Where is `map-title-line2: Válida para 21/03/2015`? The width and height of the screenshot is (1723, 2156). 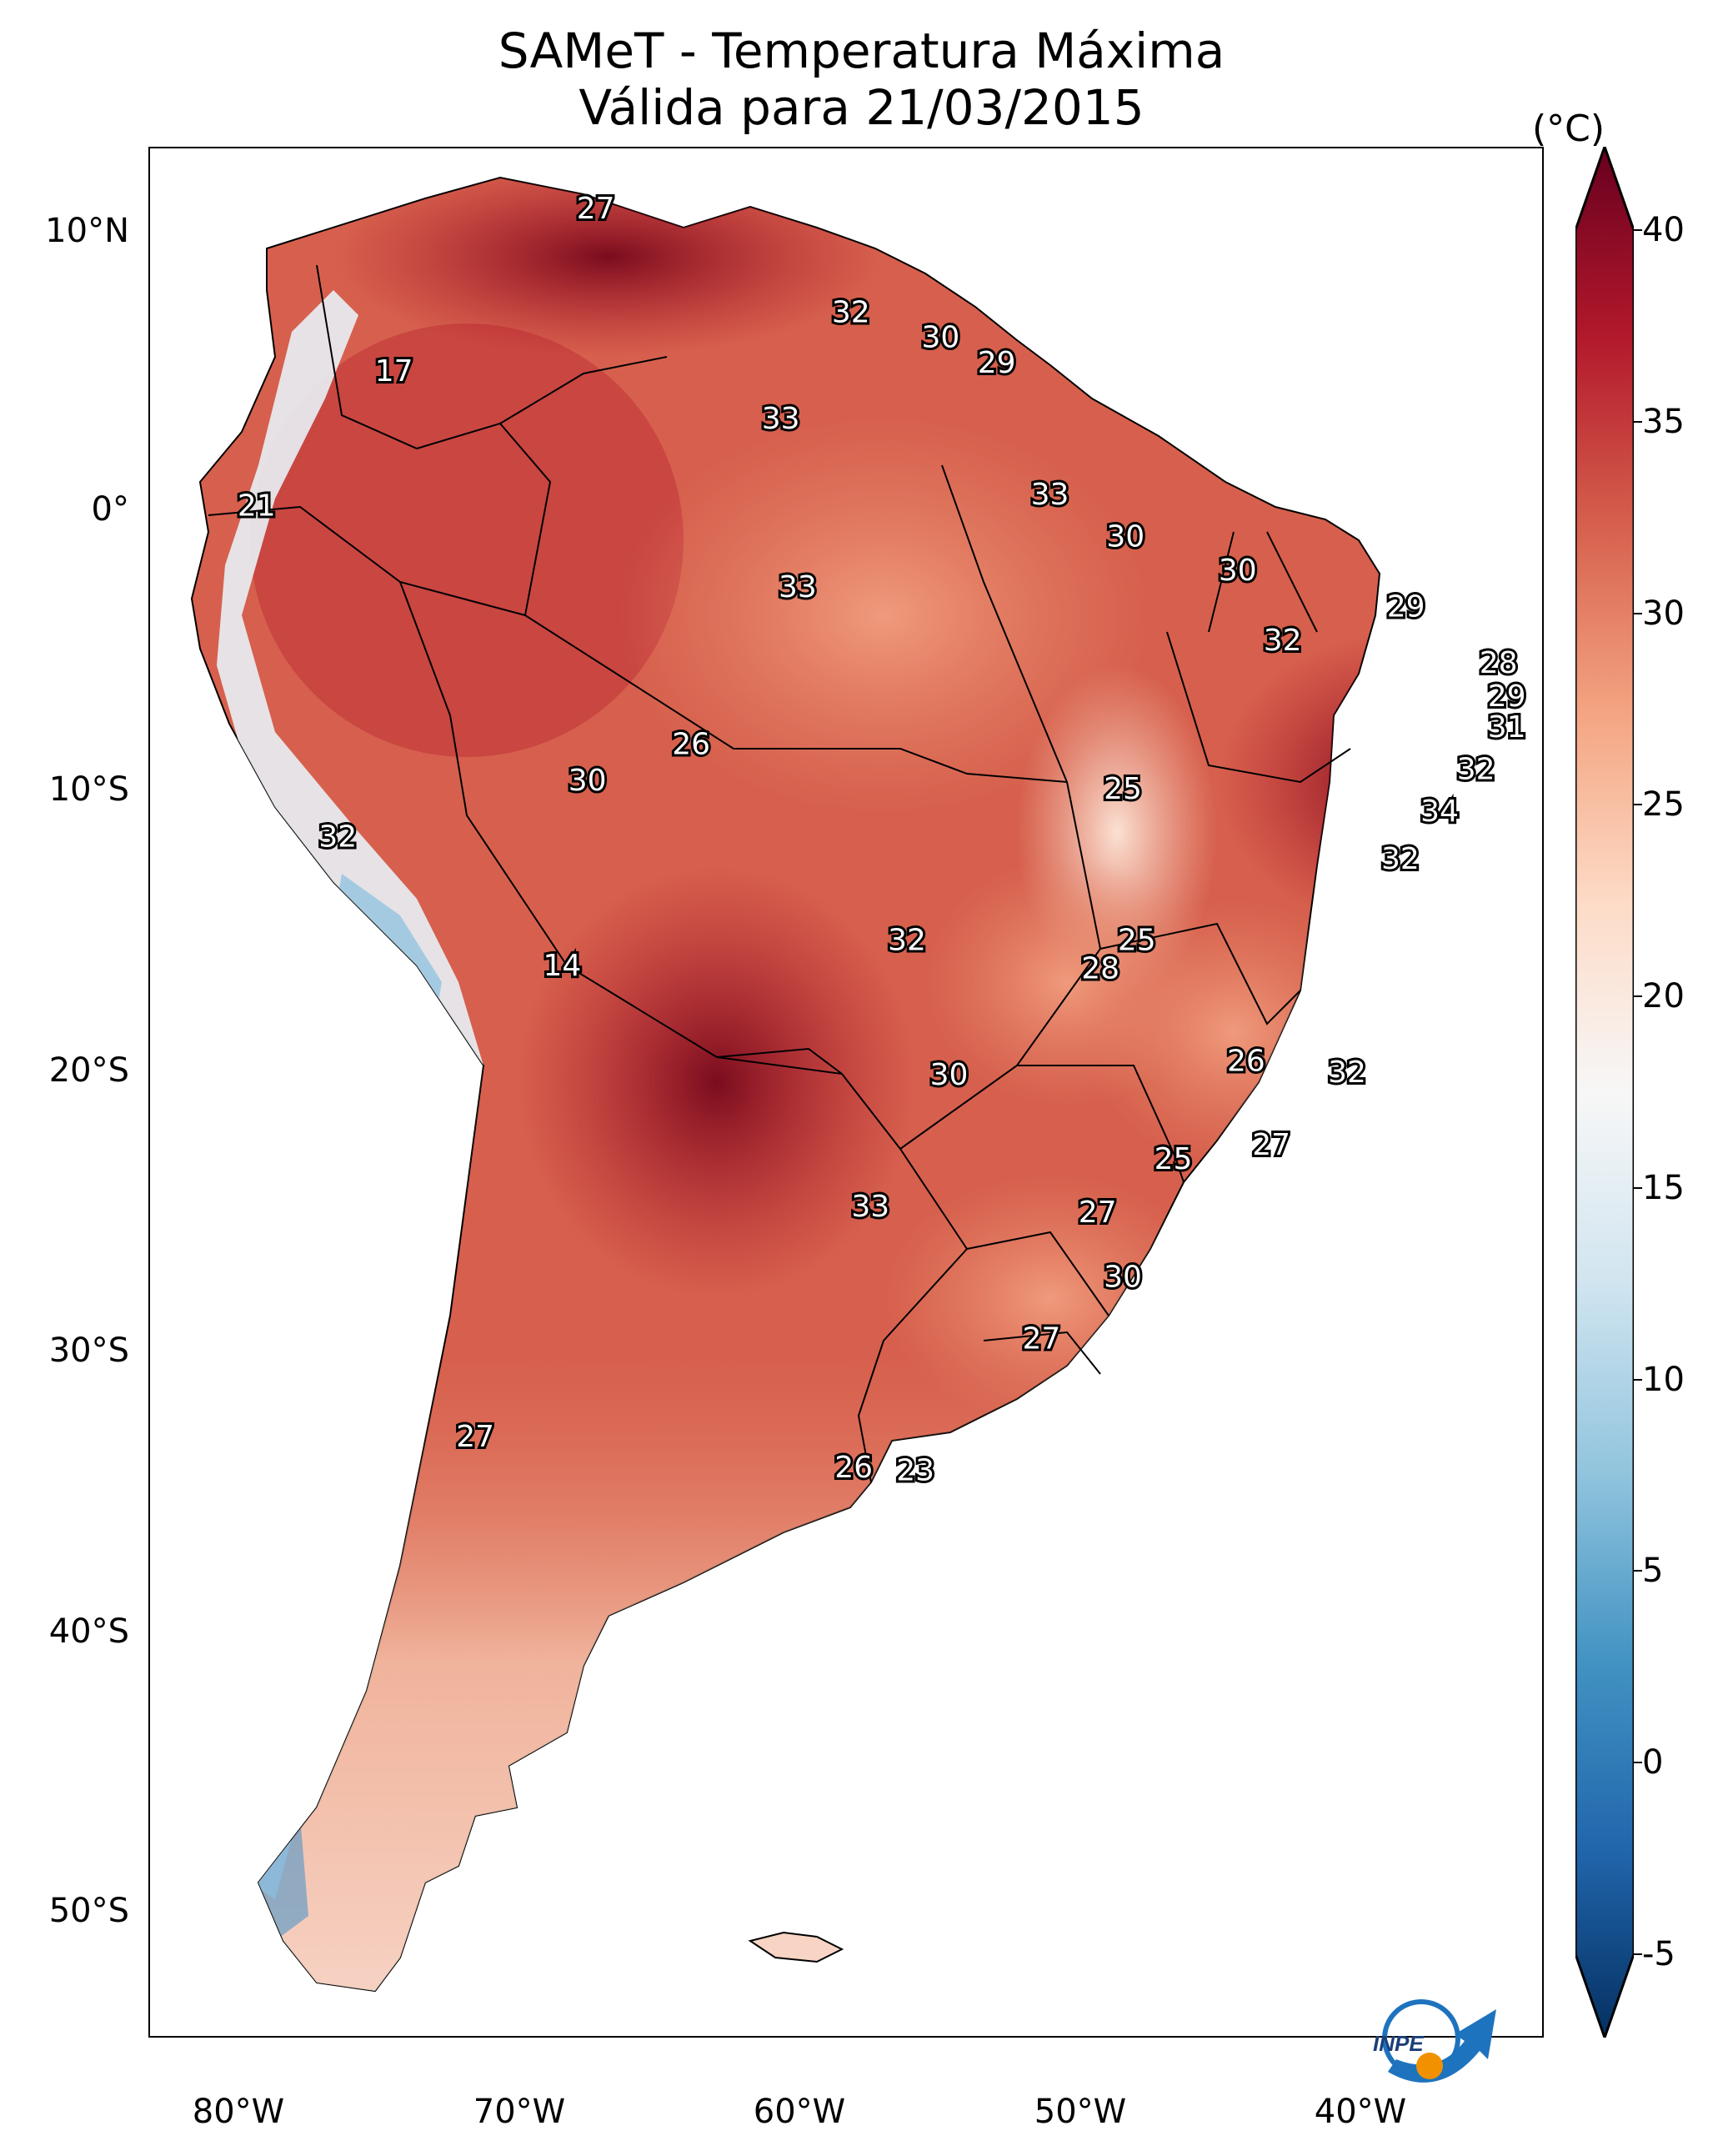
map-title-line2: Válida para 21/03/2015 is located at coordinates (861, 108).